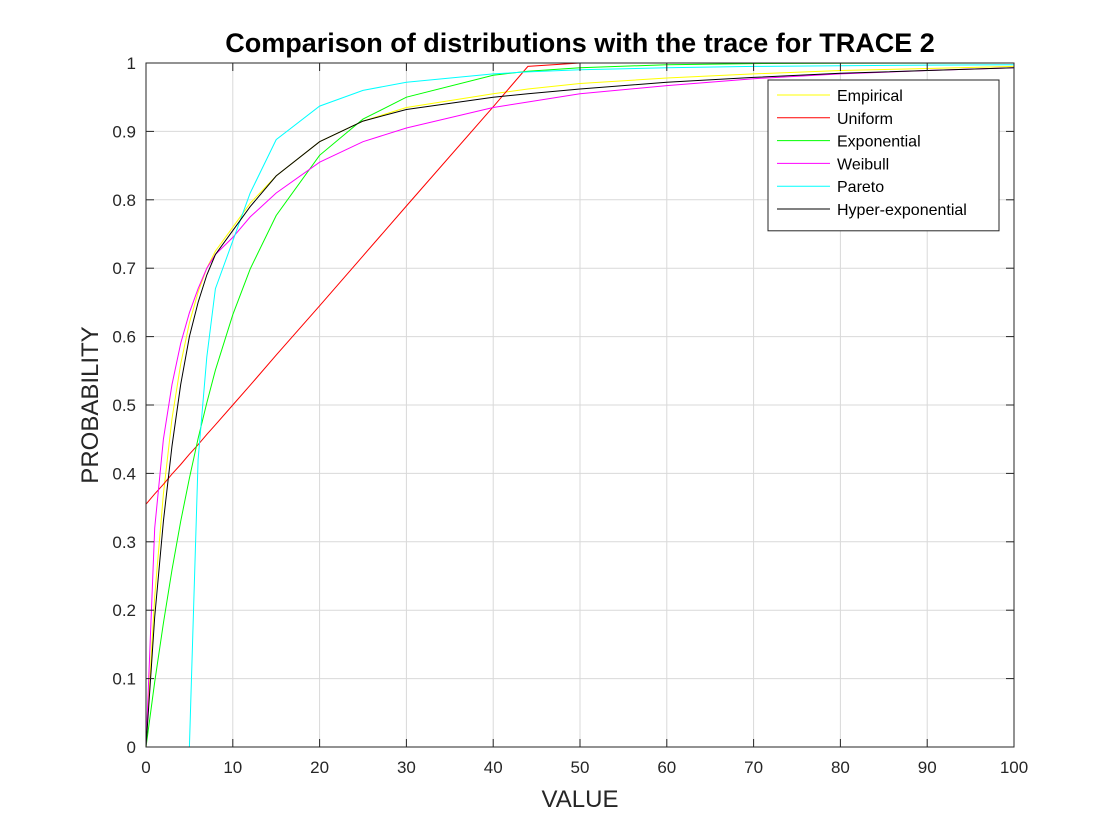  I want to click on y-tick-label: 0.2, so click(124, 610).